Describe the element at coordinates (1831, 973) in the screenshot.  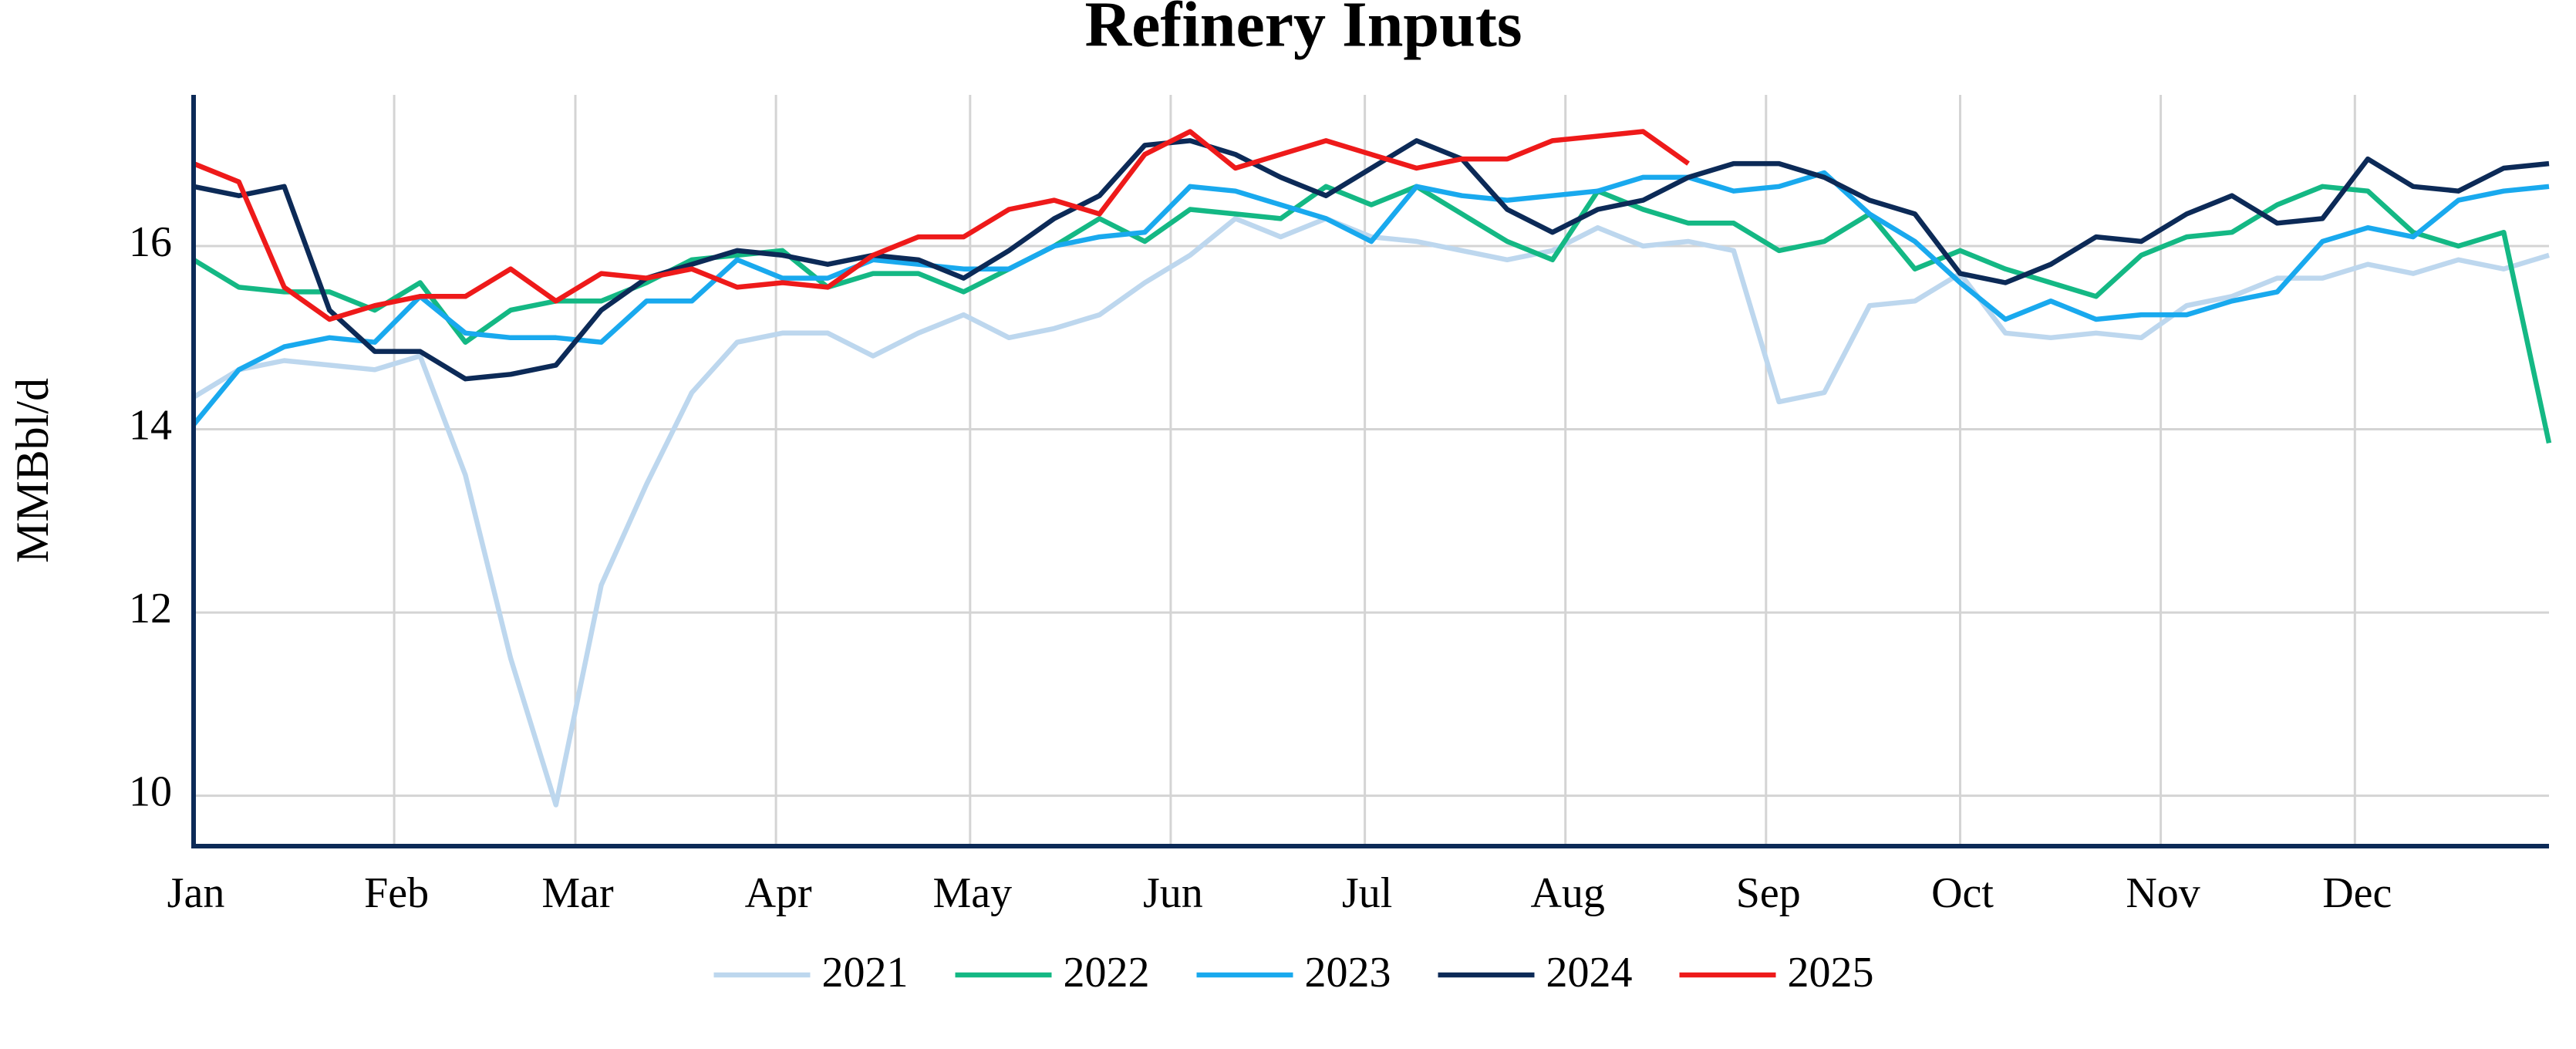
I see `legend-label: 2025` at that location.